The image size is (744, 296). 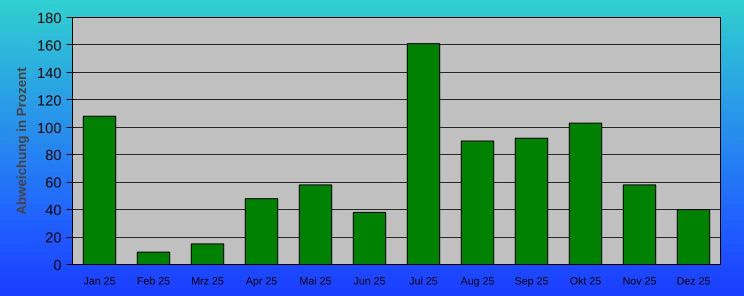 I want to click on x-tick-label: Jul 25, so click(x=423, y=282).